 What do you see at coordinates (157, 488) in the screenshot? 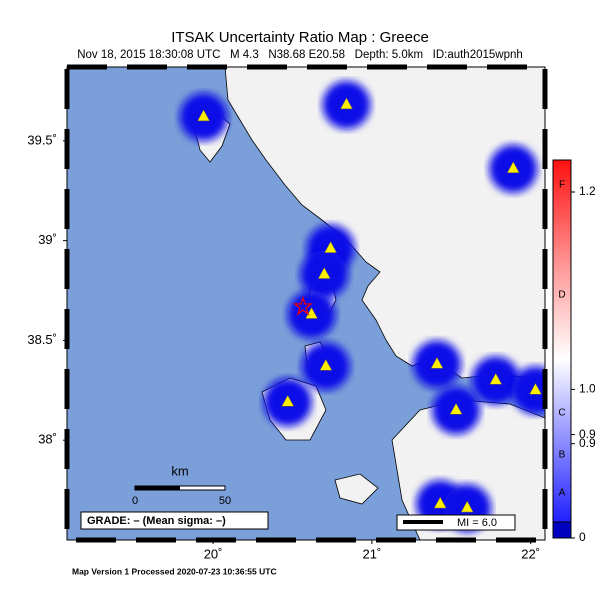
I see `scale-bar-fill` at bounding box center [157, 488].